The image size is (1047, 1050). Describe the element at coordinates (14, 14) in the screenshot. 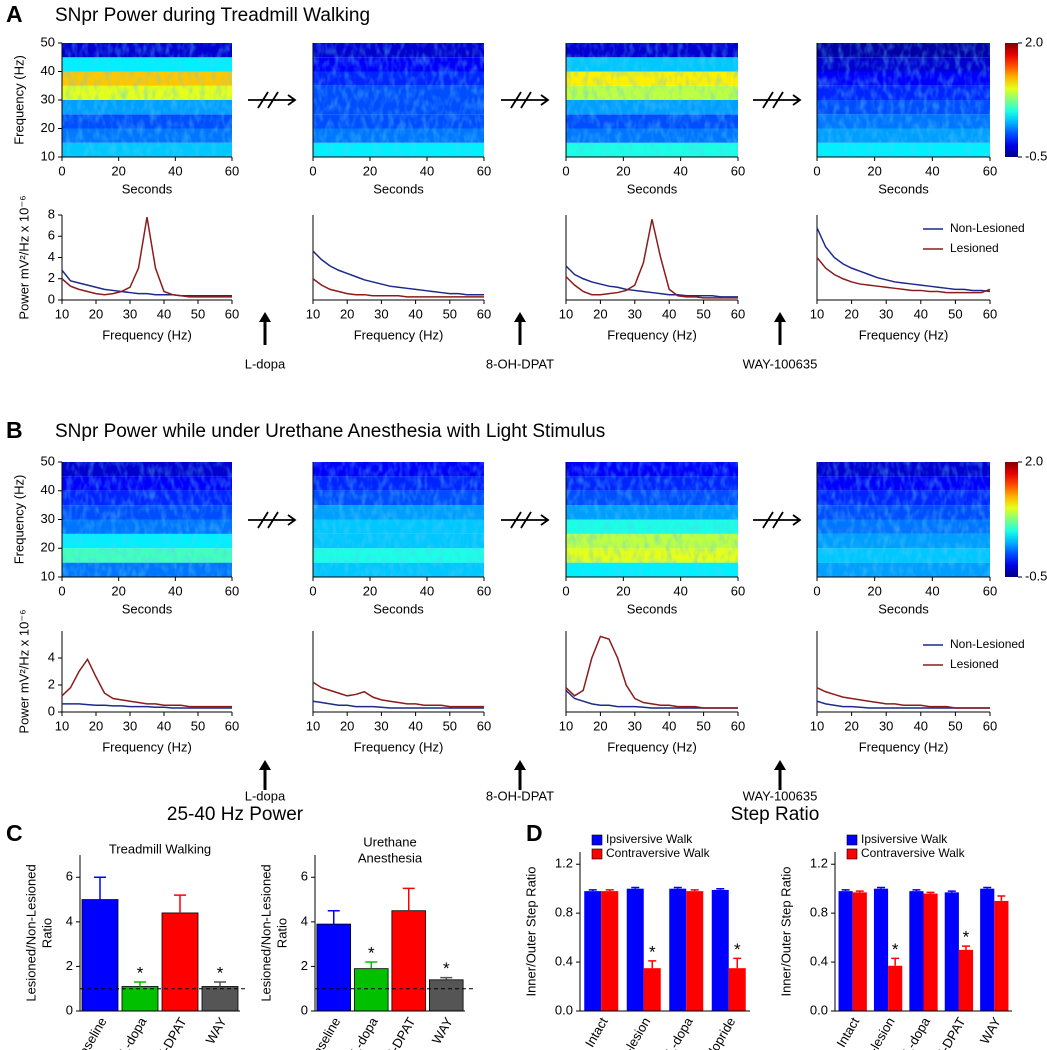

I see `panel-letter: A` at that location.